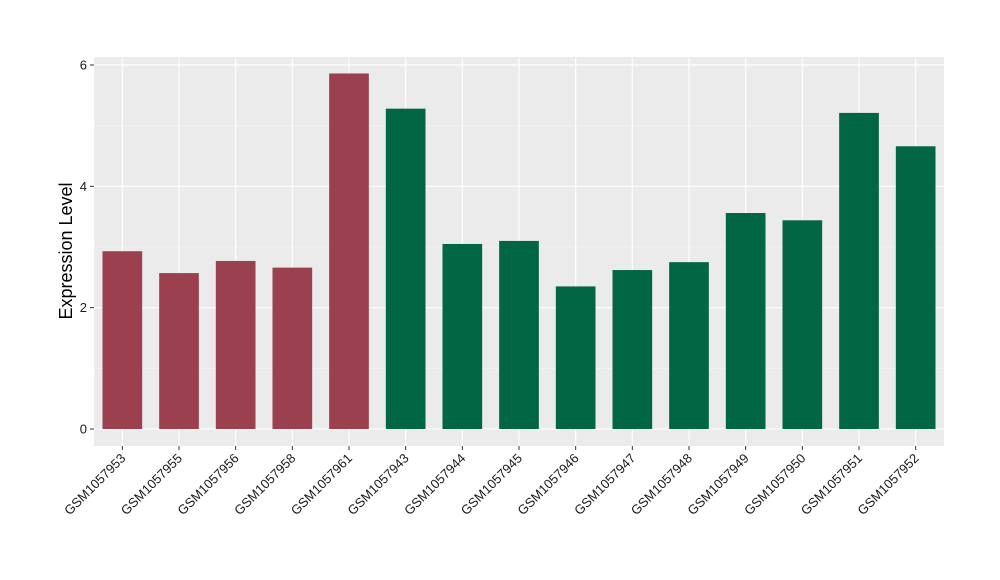 Image resolution: width=1000 pixels, height=580 pixels. What do you see at coordinates (83, 186) in the screenshot?
I see `y-tick-label: 4` at bounding box center [83, 186].